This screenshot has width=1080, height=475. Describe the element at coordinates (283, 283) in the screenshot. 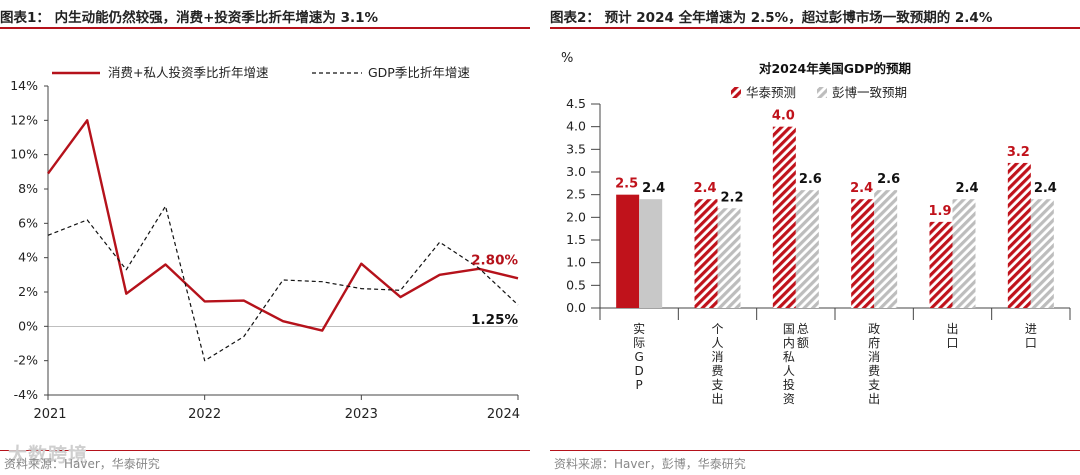

I see `gdp-line` at that location.